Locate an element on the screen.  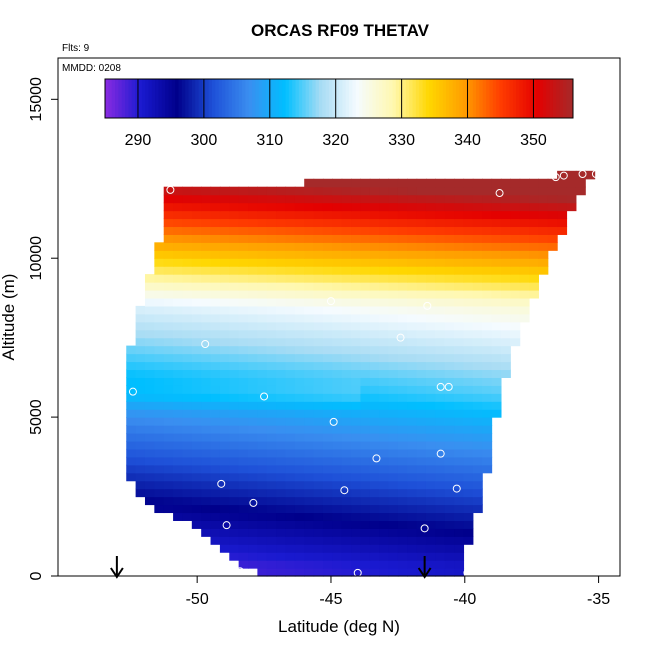
colorbar-tick-label: 340 is located at coordinates (467, 140).